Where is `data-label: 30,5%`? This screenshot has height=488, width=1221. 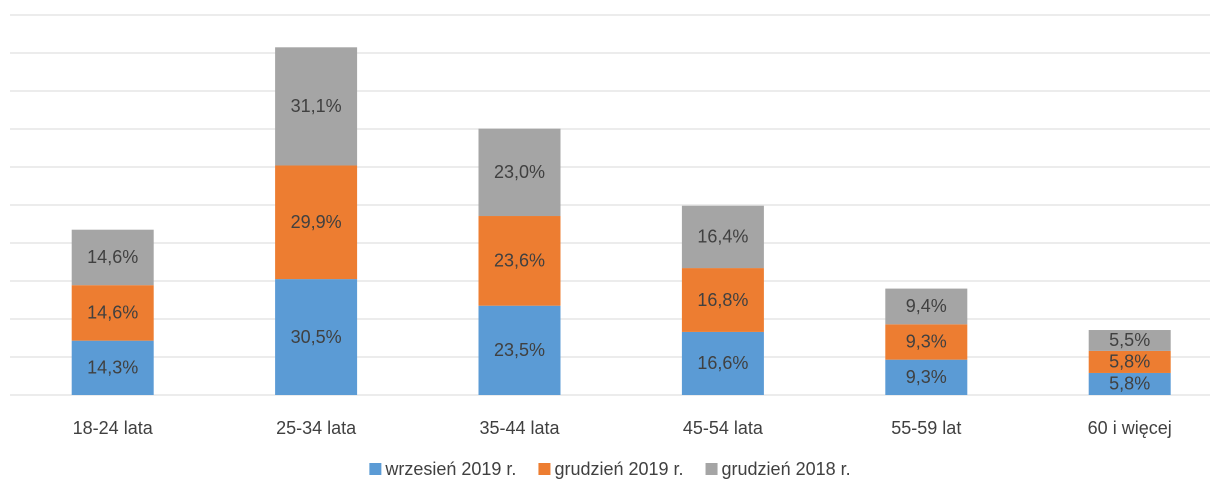 data-label: 30,5% is located at coordinates (316, 337).